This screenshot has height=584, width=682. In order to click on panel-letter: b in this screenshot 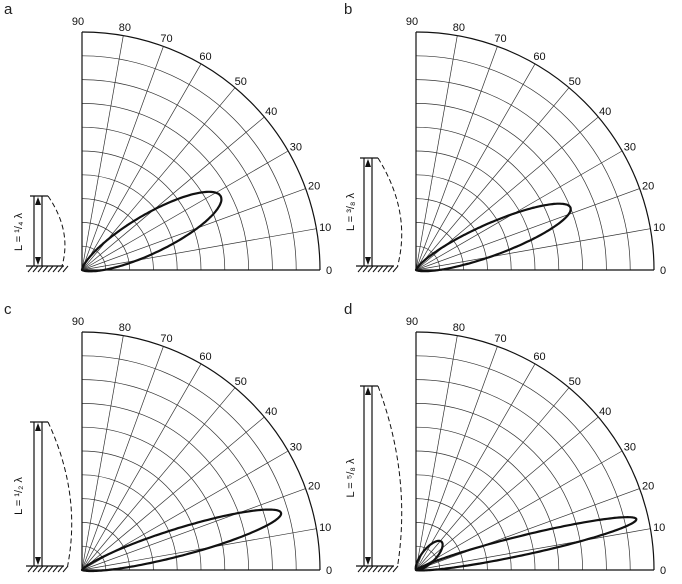, I will do `click(348, 9)`.